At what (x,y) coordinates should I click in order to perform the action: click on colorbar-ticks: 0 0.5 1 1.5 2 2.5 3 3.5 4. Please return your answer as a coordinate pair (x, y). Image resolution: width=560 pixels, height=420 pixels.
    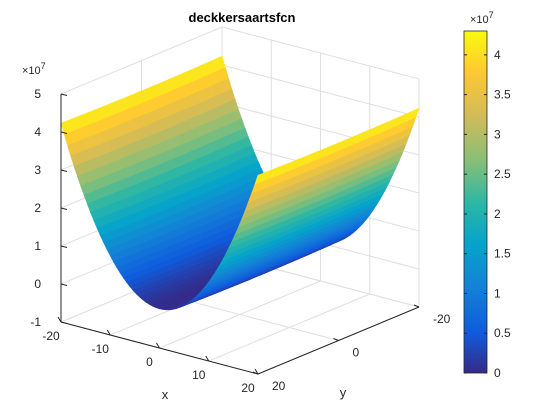
    Looking at the image, I should click on (487, 214).